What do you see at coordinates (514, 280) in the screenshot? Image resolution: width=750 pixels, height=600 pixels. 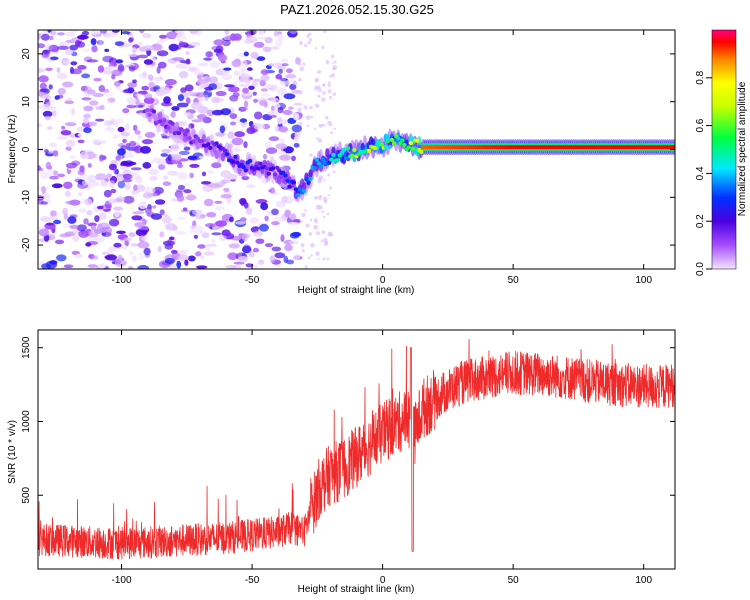 I see `spectrogram-x-tick-label: 50` at bounding box center [514, 280].